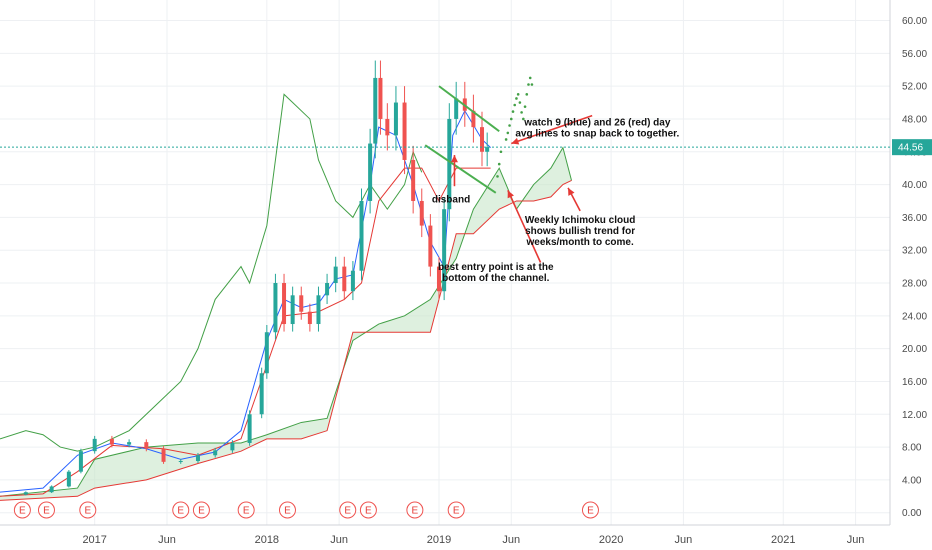 The image size is (932, 550). What do you see at coordinates (914, 316) in the screenshot?
I see `y-tick-label: 24.00` at bounding box center [914, 316].